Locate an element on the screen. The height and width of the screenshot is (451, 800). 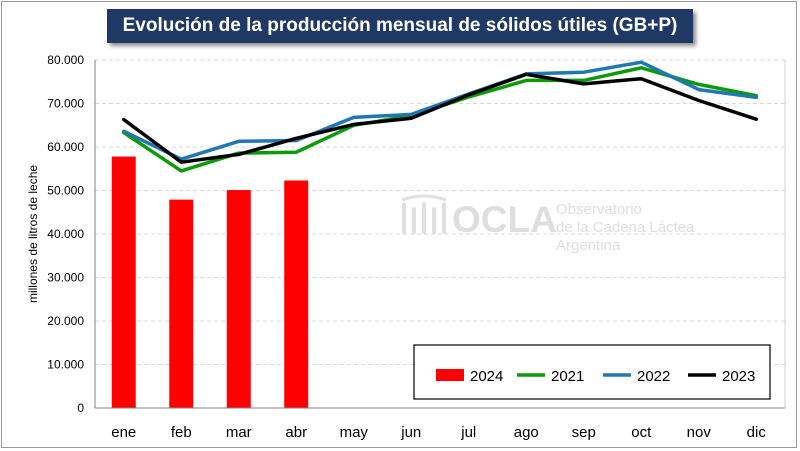
bar-2024-feb is located at coordinates (181, 303).